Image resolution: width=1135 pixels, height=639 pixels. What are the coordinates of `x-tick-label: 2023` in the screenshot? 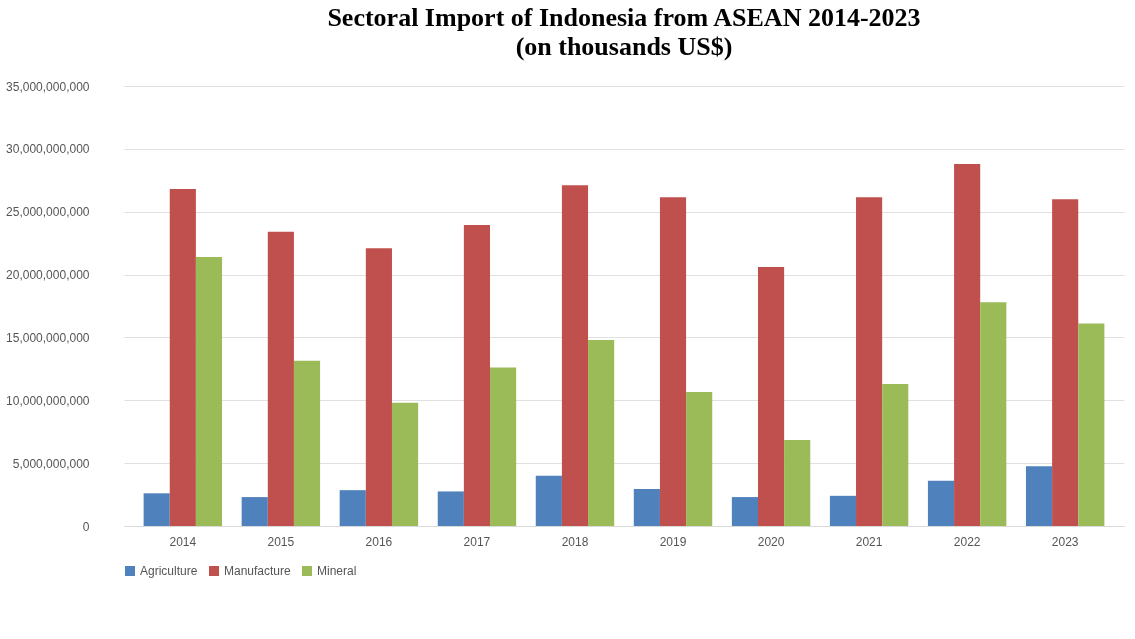 It's located at (1065, 541).